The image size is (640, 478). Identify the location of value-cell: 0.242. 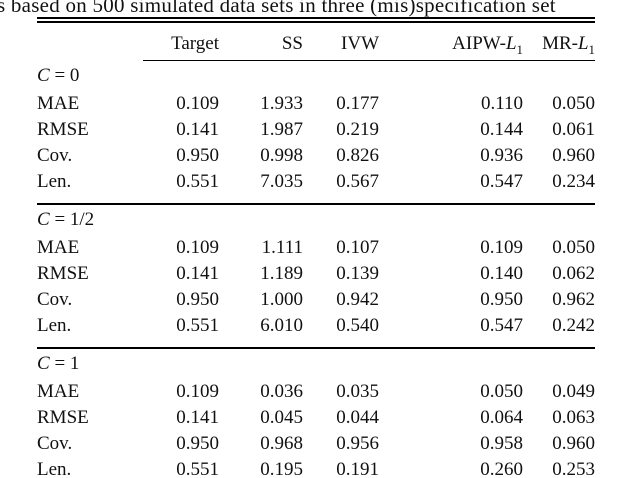
(559, 331).